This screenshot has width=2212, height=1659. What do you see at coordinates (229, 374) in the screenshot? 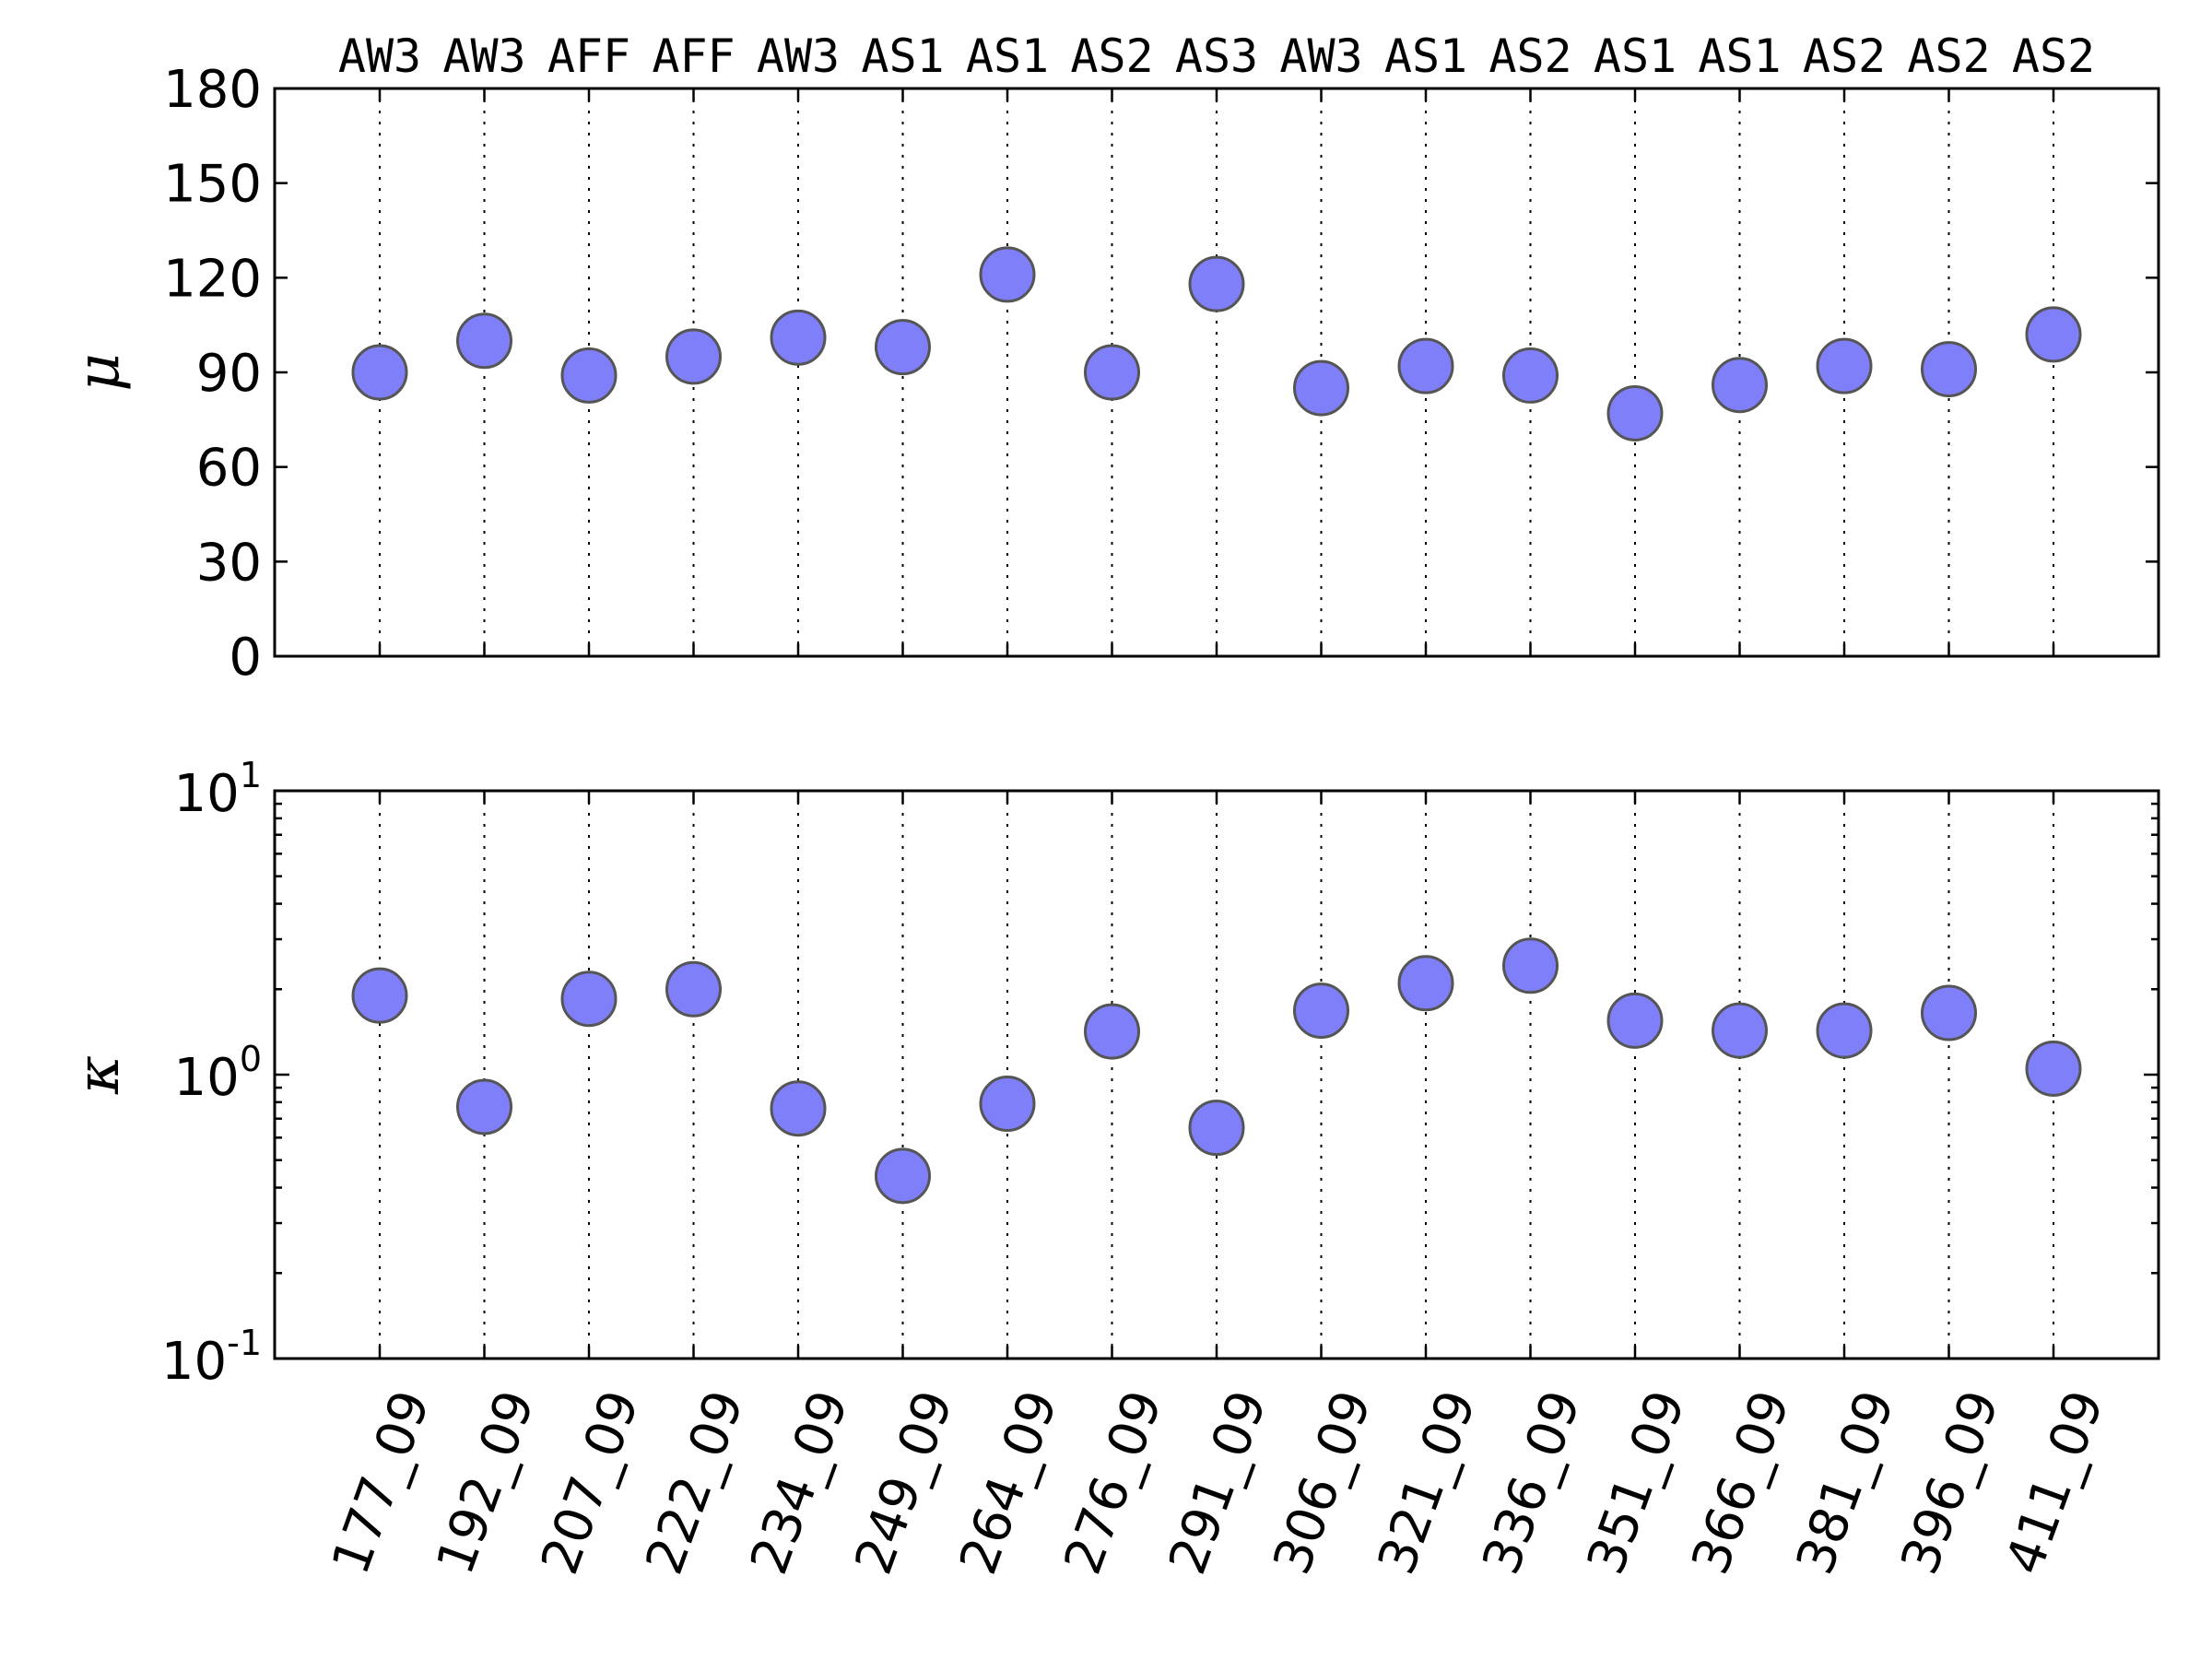
I see `y-tick-label: 90` at bounding box center [229, 374].